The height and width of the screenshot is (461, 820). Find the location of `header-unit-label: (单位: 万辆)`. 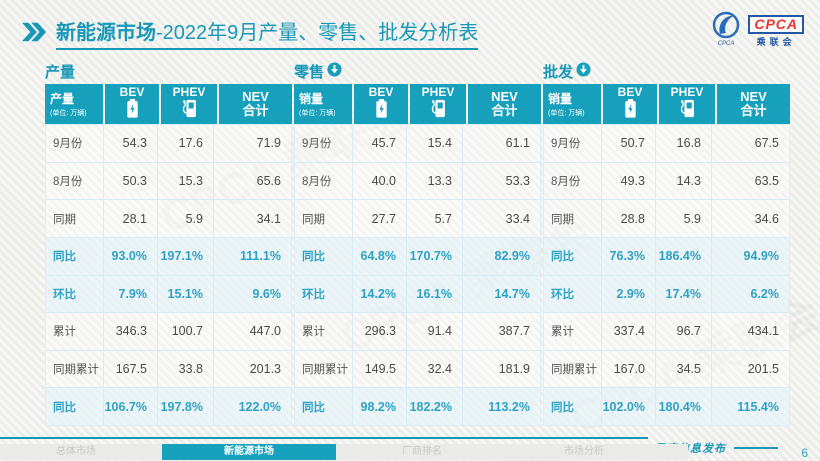

header-unit-label: (单位: 万辆) is located at coordinates (566, 113).